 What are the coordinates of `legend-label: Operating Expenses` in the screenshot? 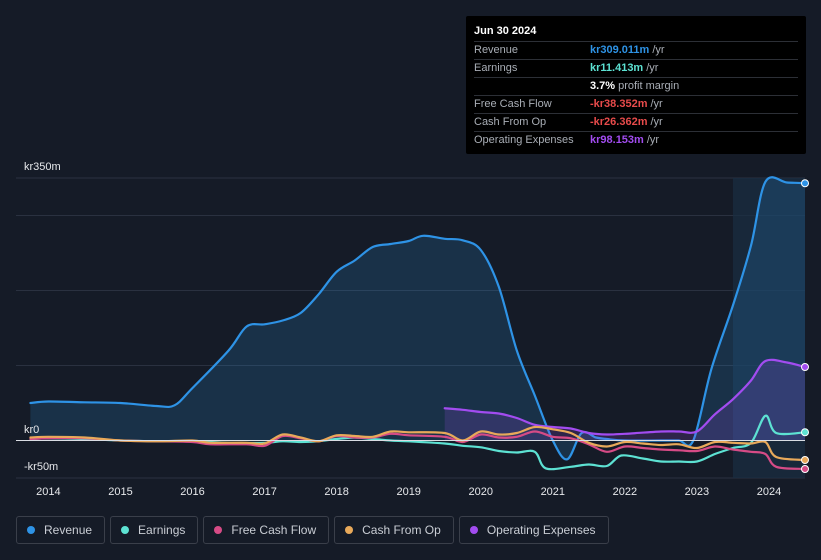 It's located at (541, 530).